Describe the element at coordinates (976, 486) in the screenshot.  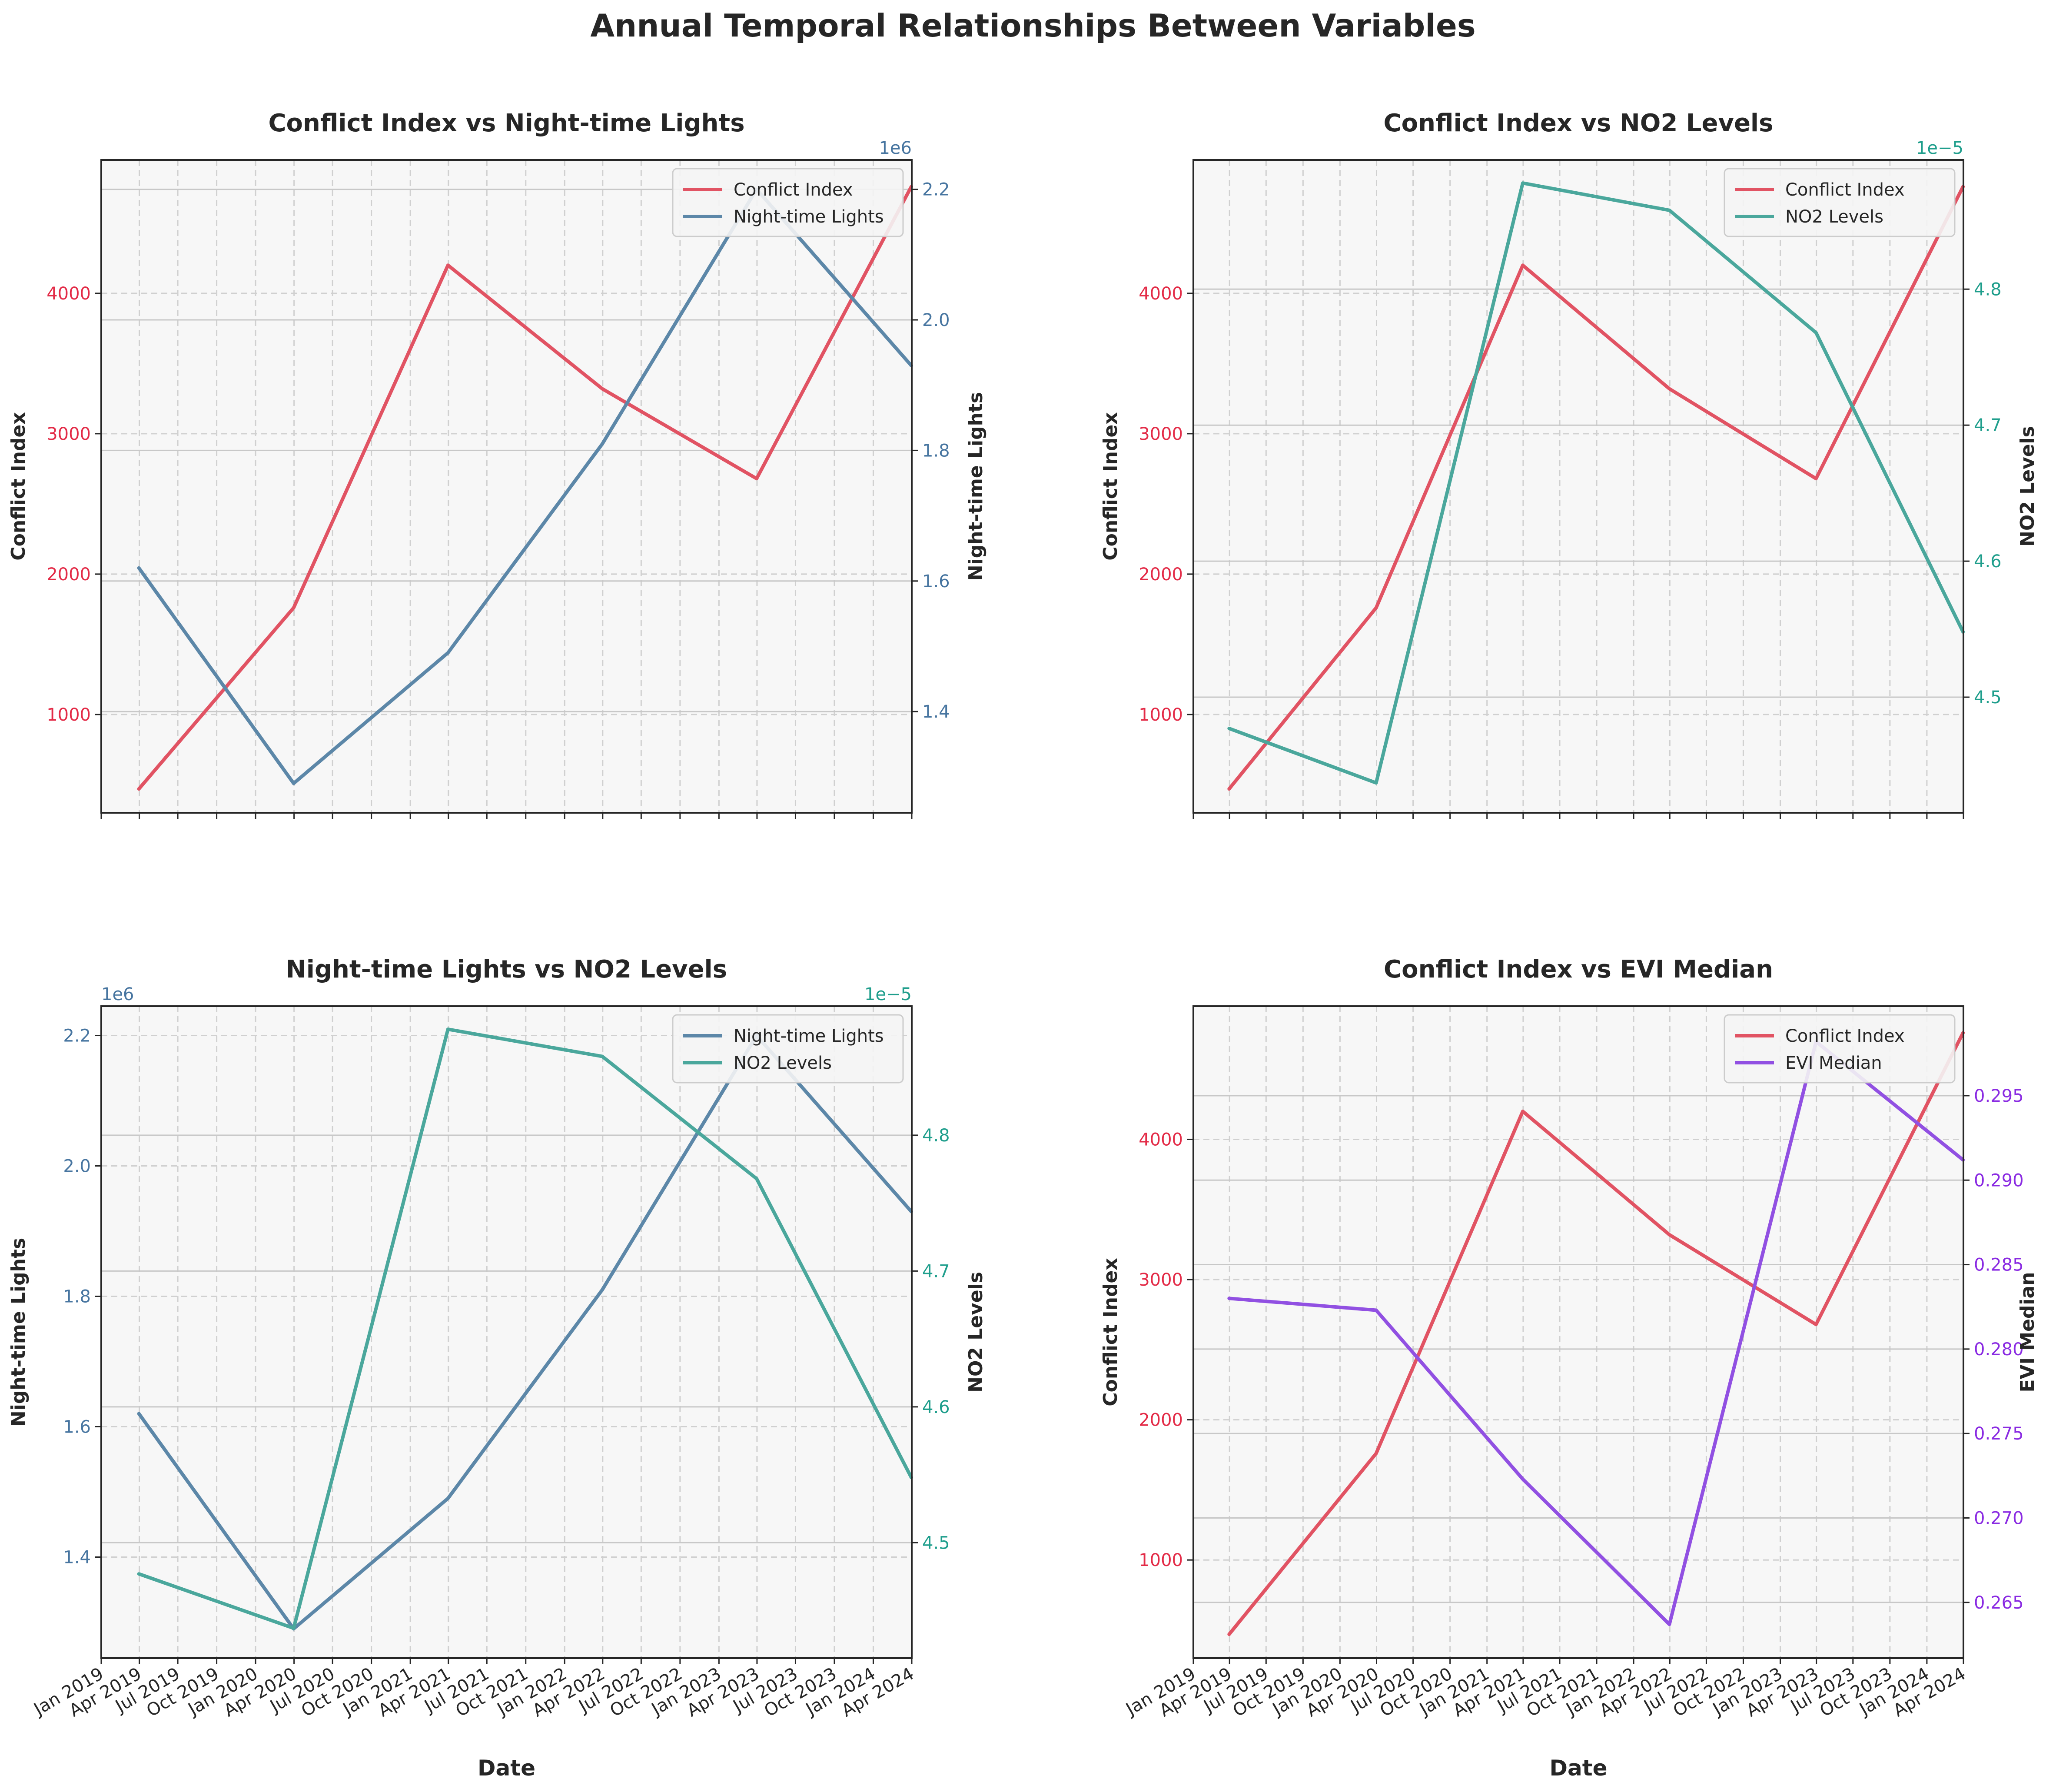
I see `y-axis-label-right: Night-time Lights` at that location.